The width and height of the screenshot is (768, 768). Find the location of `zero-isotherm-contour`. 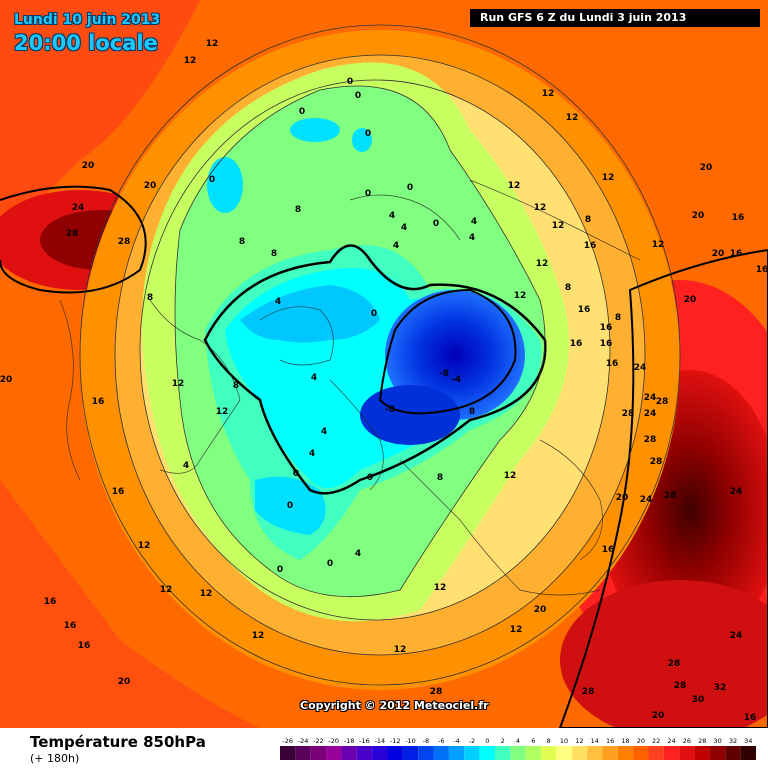

zero-isotherm-contour is located at coordinates (375, 369).